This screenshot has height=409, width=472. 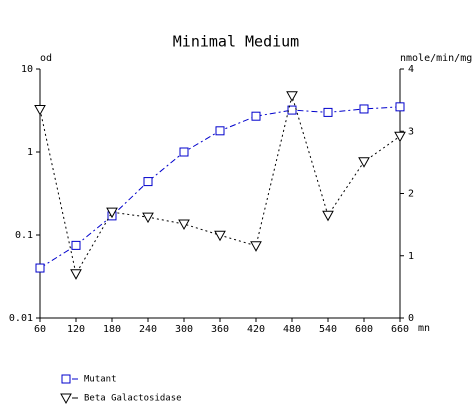 I want to click on legend-label: Beta Galactosidase, so click(x=133, y=399).